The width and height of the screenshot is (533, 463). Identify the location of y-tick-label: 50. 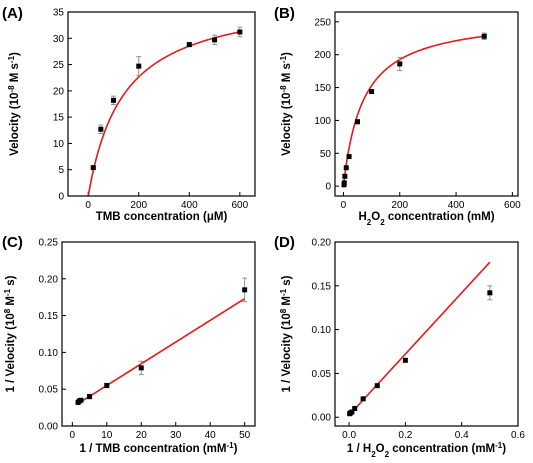
(326, 154).